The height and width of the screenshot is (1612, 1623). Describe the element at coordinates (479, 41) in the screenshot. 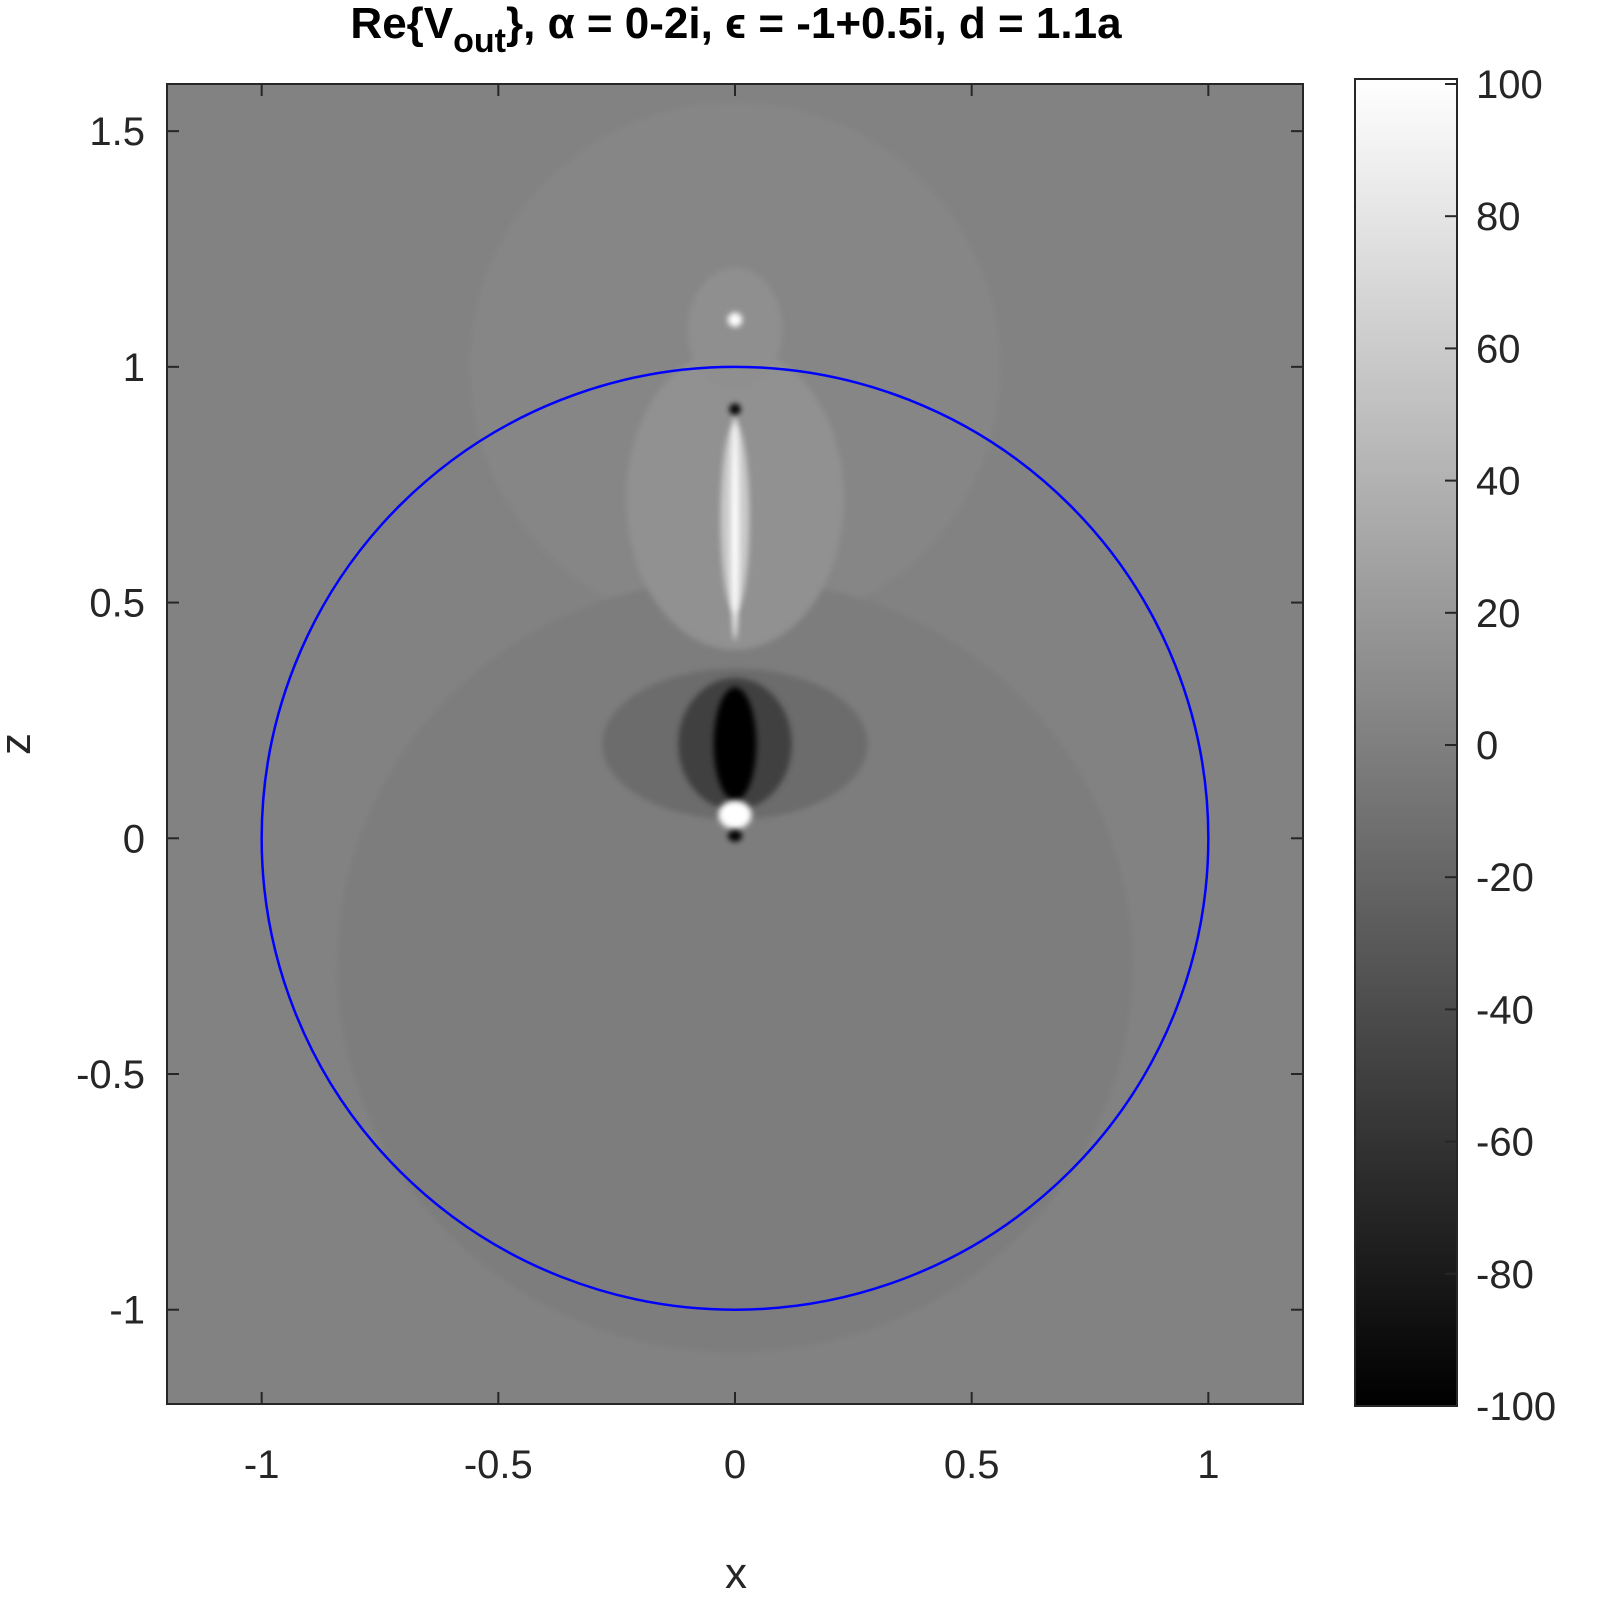

I see `title-subscript: out` at that location.